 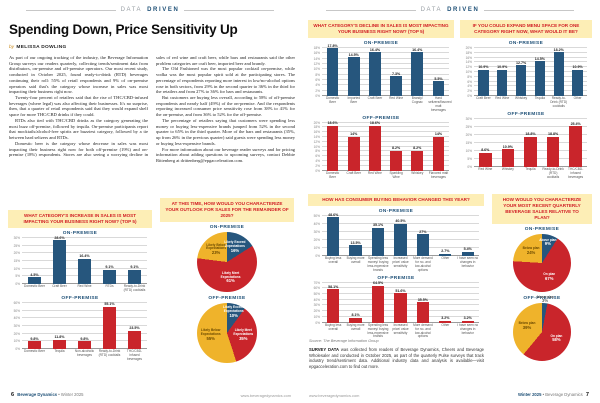 What do you see at coordinates (575, 144) in the screenshot?
I see `bar-column: 25.4%` at bounding box center [575, 144].